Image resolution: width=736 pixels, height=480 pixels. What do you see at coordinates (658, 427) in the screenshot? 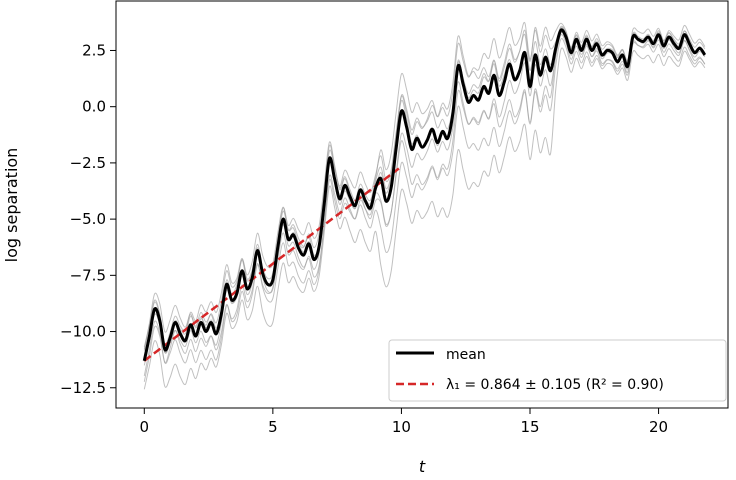
I see `x-tick-label: 20` at bounding box center [658, 427].